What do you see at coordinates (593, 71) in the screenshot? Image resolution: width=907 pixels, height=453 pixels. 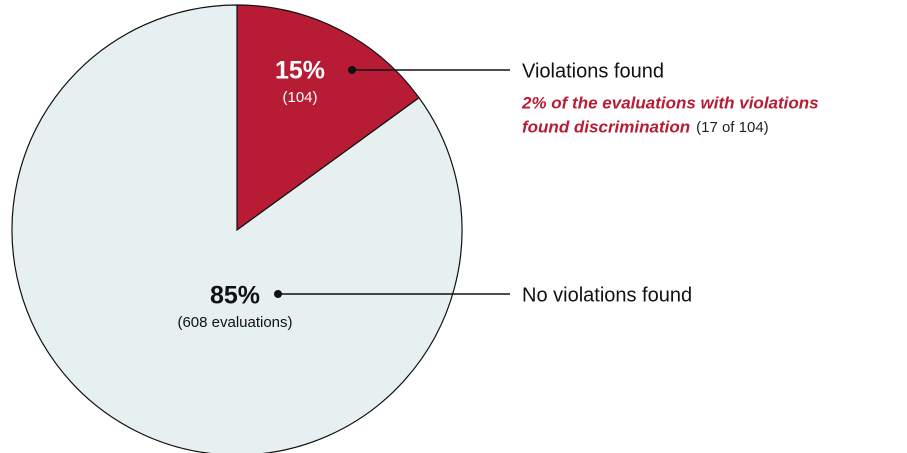 I see `legend-label: Violations found` at bounding box center [593, 71].